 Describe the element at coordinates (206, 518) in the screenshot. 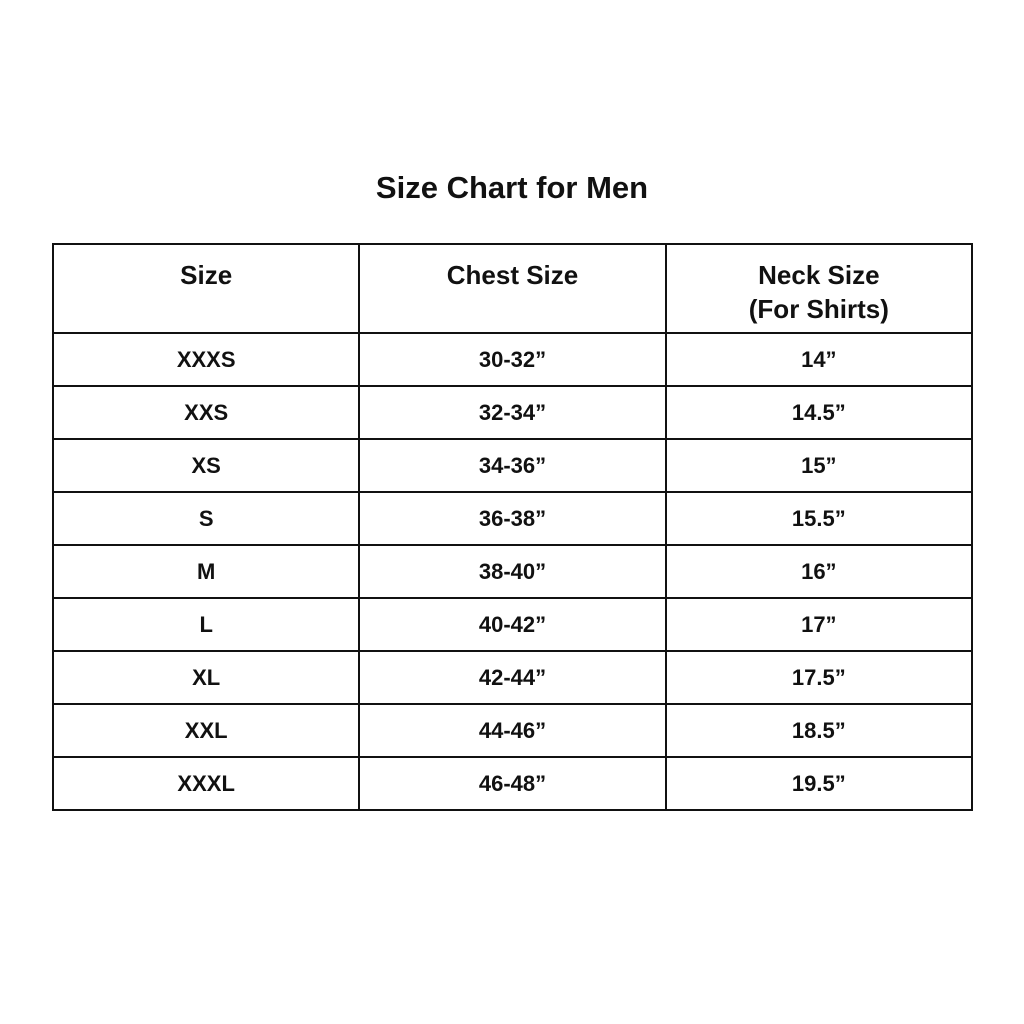

I see `cell-size: S` at that location.